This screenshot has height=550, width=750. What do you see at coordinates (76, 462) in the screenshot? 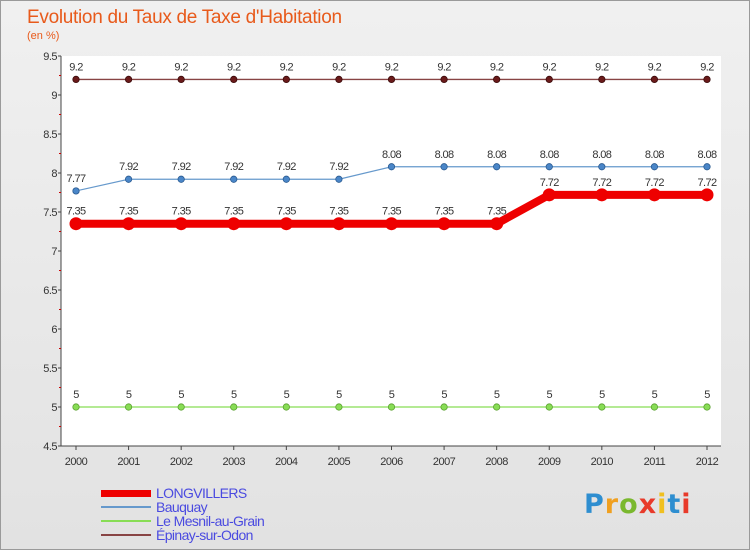
I see `x-tick-label: 2000` at bounding box center [76, 462].